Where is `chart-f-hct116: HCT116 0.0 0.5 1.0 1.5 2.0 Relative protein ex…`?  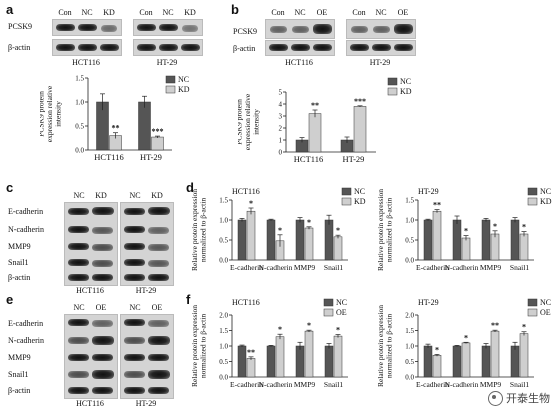
chart-f-hct116: HCT116 0.0 0.5 1.0 1.5 2.0 Relative protein ex… is located at coordinates (270, 343).